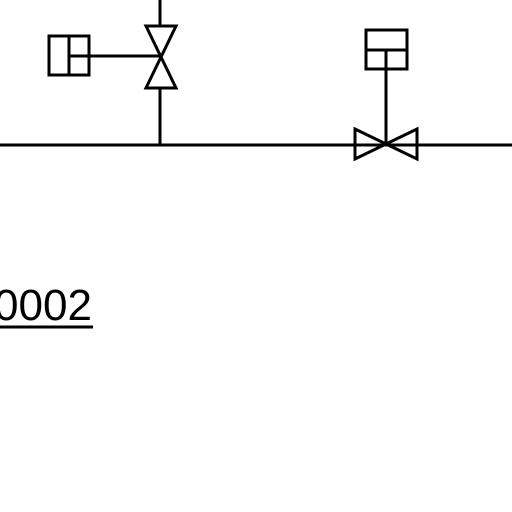  I want to click on valve-body-lower-triangle, so click(161, 71).